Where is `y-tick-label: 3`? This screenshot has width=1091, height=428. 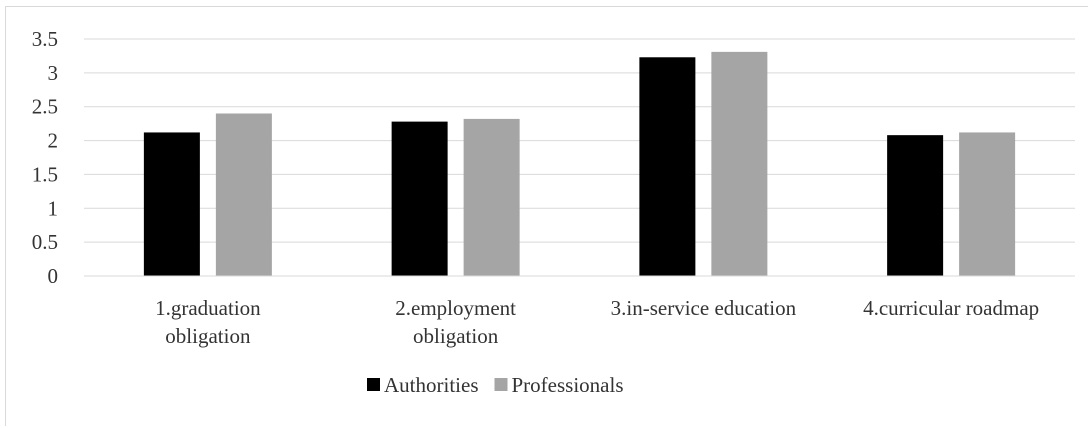 y-tick-label: 3 is located at coordinates (53, 73).